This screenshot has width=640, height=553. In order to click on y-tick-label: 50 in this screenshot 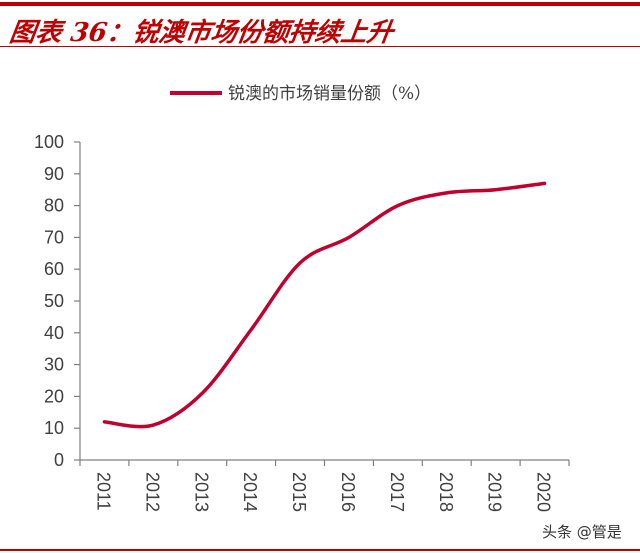, I will do `click(54, 301)`.